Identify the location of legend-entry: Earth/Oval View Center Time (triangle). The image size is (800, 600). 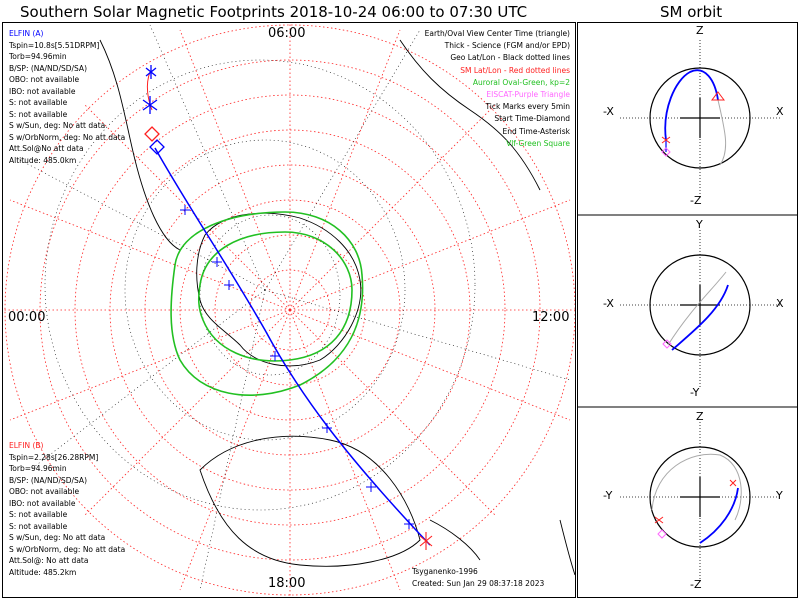
(497, 33).